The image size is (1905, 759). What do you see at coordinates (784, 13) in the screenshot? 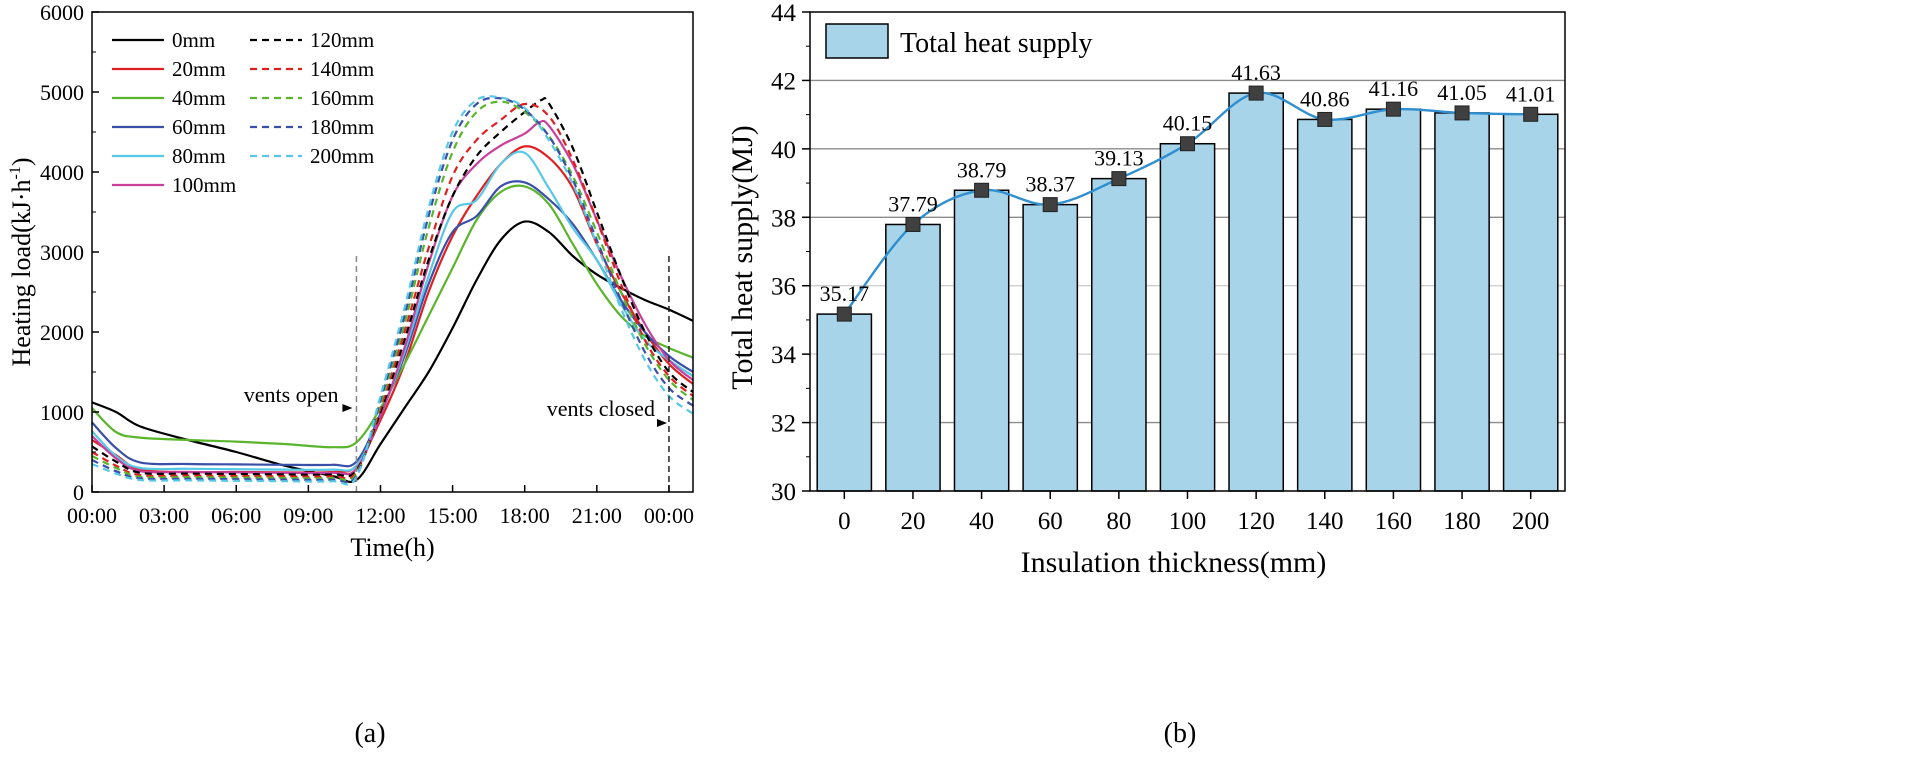
I see `y-tick-label-7: 44` at bounding box center [784, 13].